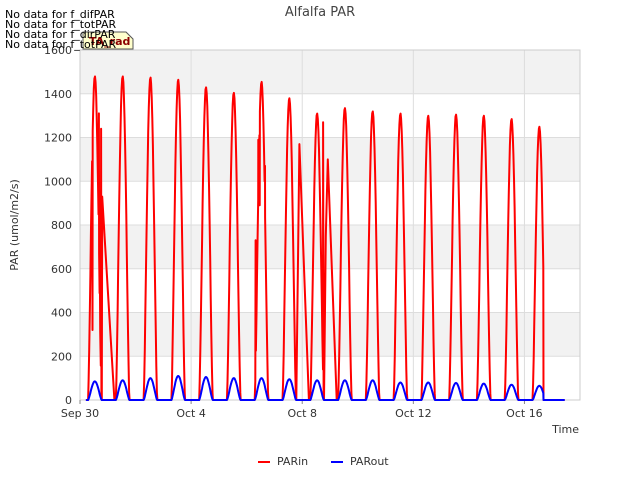 The height and width of the screenshot is (484, 640). Describe the element at coordinates (58, 94) in the screenshot. I see `y-tick-label: 1400` at that location.